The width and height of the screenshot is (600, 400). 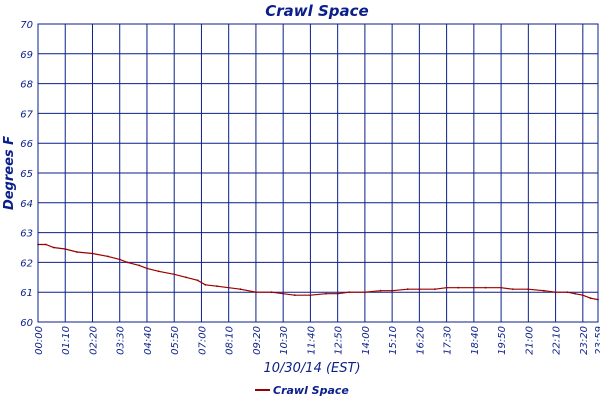 I want to click on x-tick-label: 01:10, so click(x=66, y=340).